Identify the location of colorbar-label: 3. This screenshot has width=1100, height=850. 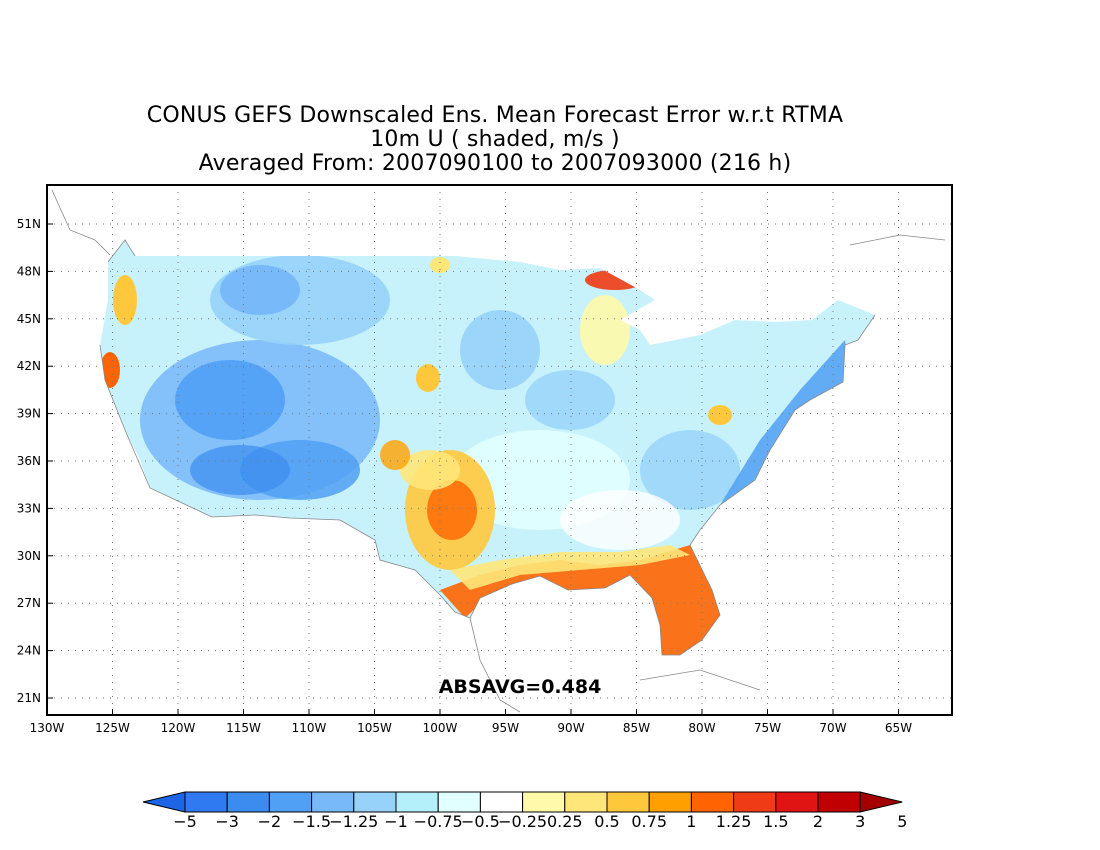
(860, 821).